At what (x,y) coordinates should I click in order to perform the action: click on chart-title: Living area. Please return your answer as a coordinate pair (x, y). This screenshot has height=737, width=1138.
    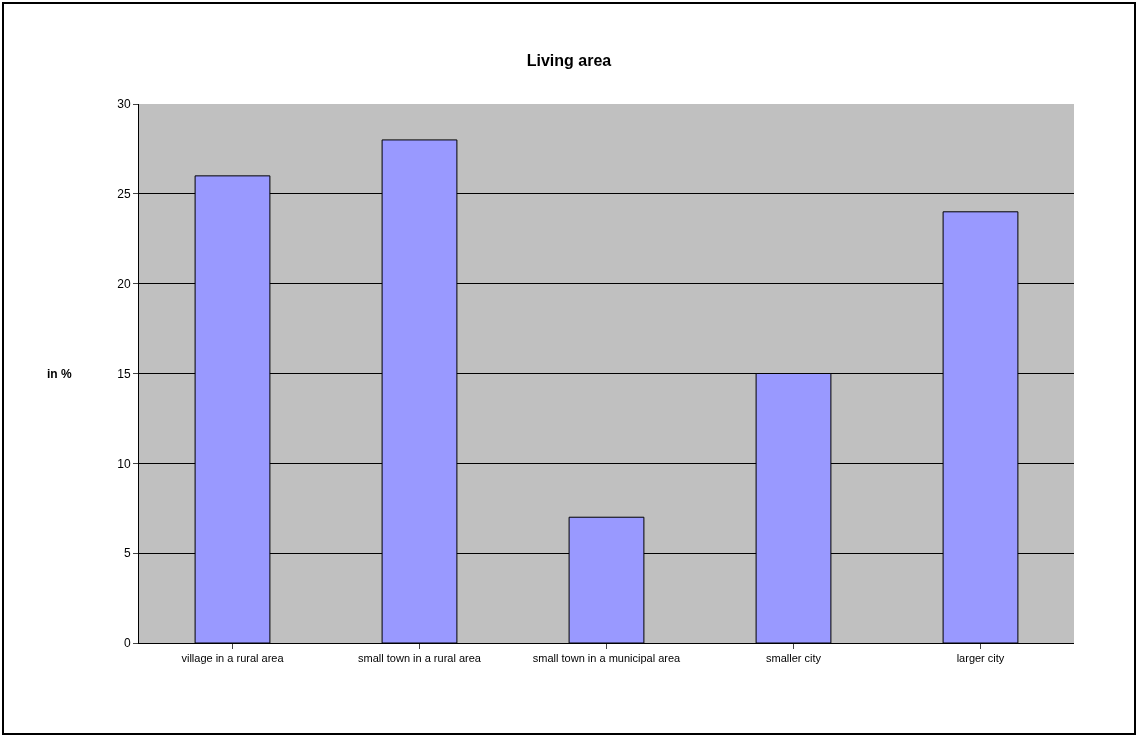
    Looking at the image, I should click on (569, 61).